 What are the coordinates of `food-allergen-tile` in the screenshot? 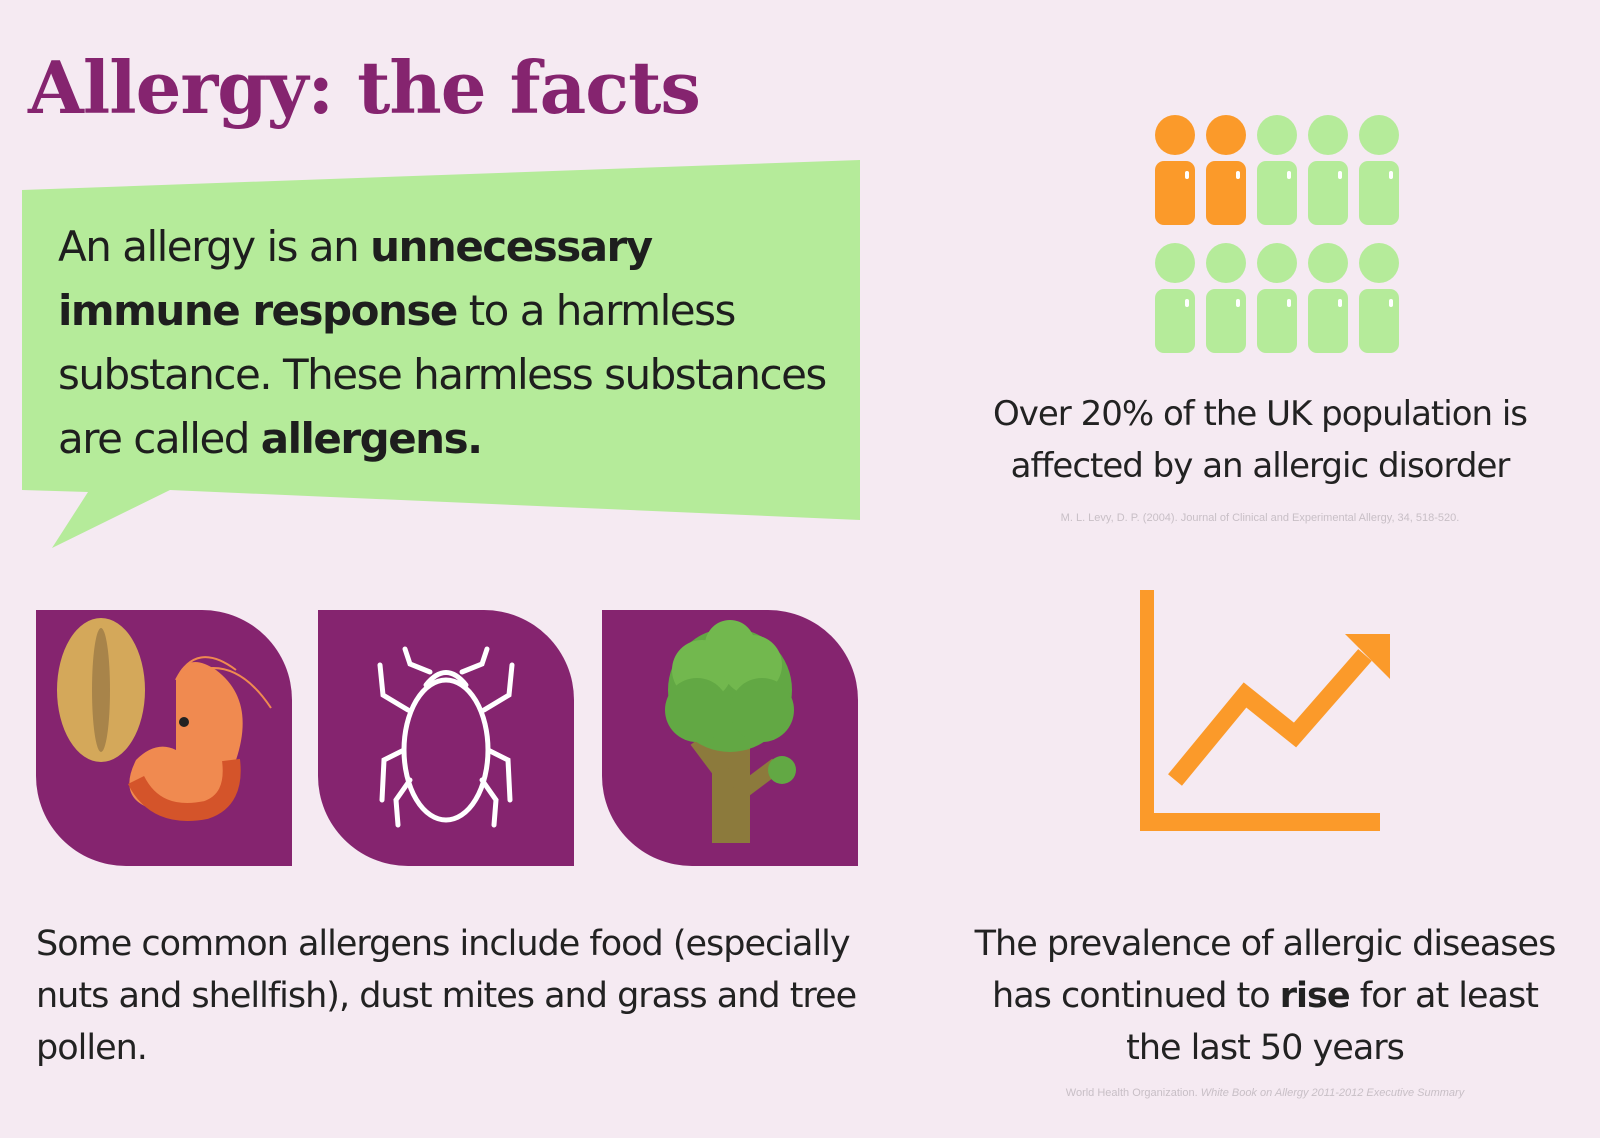 It's located at (164, 738).